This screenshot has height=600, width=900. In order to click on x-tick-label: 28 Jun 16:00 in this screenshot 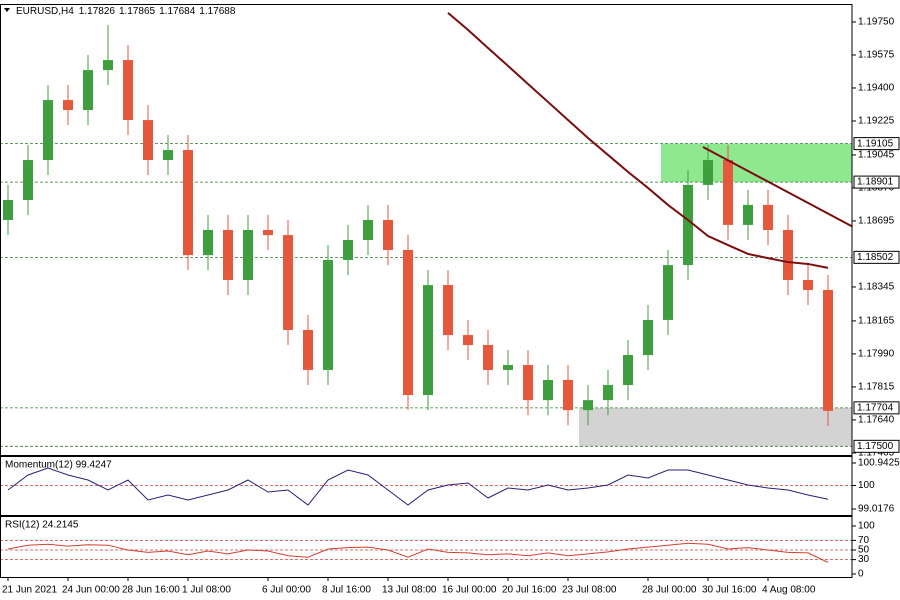, I will do `click(151, 590)`.